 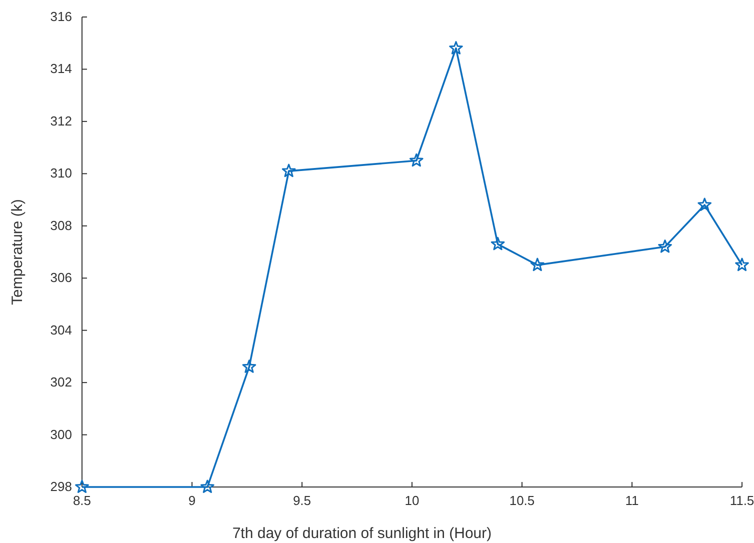 I want to click on y-tick-label: 310, so click(x=61, y=173).